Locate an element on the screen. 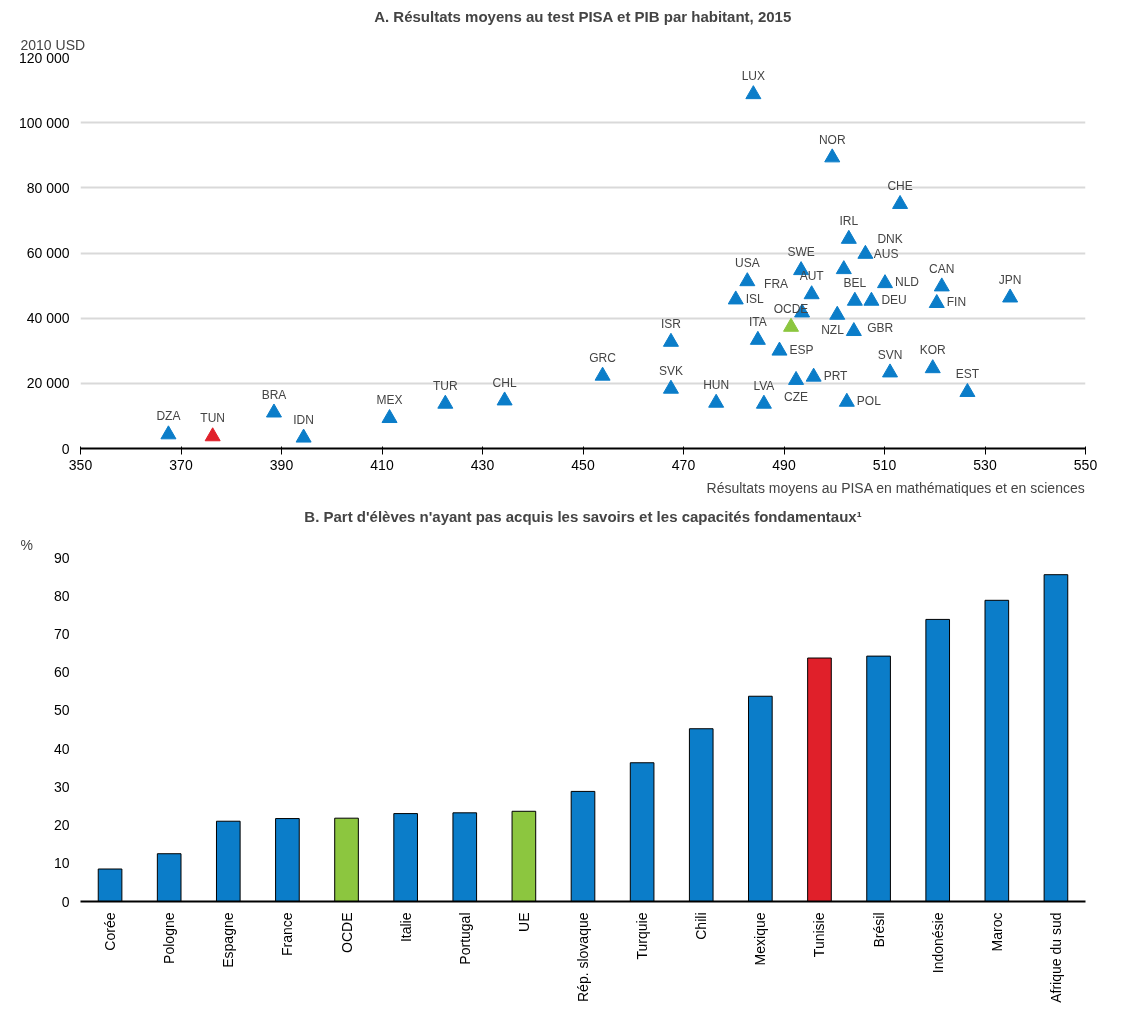 This screenshot has height=1012, width=1142. annotation: JPN is located at coordinates (1010, 279).